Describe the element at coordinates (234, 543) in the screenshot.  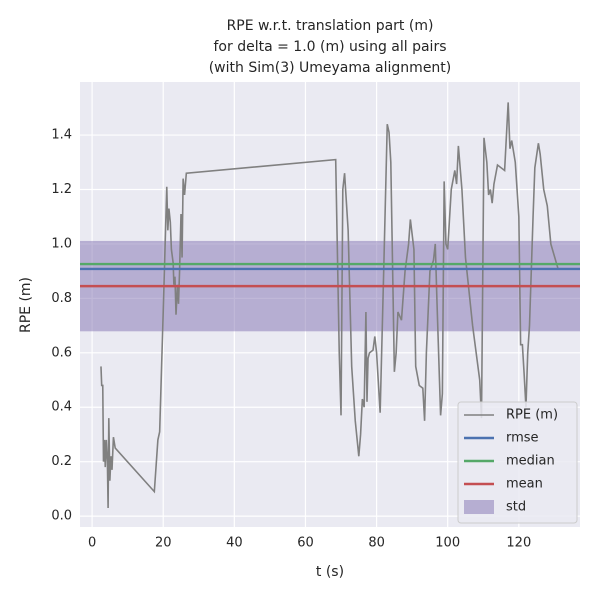
I see `x-tick-label: 40` at that location.